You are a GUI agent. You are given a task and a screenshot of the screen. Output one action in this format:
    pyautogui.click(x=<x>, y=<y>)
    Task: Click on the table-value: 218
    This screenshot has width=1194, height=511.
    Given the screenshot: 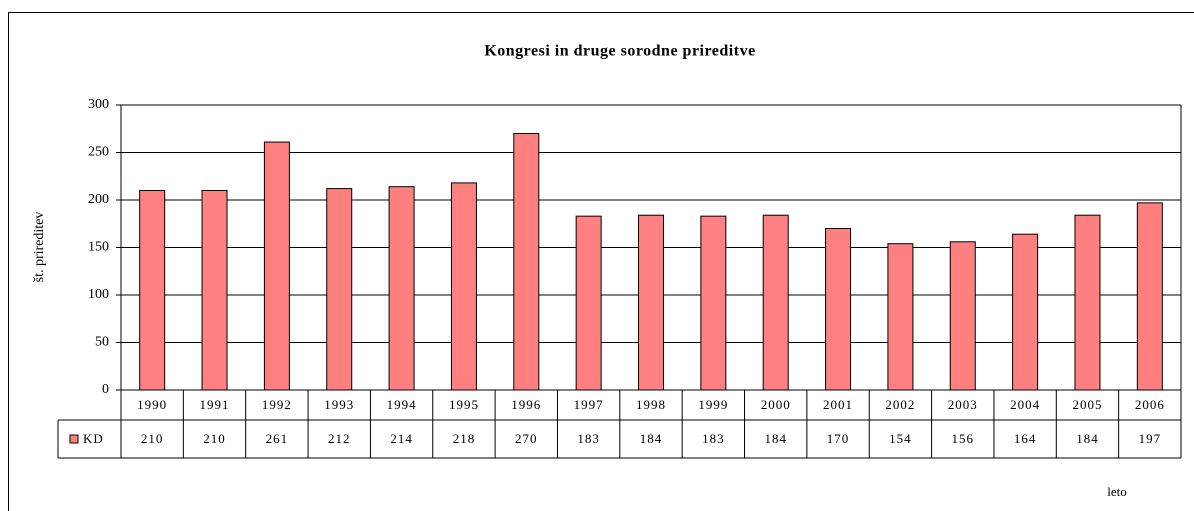 What is the action you would take?
    pyautogui.click(x=464, y=438)
    